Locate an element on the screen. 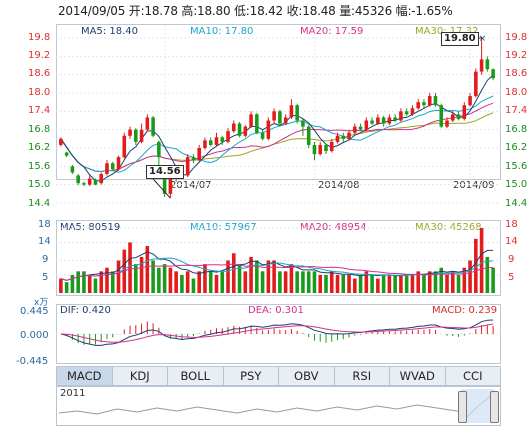 This screenshot has height=429, width=528. tab-kdj: KDJ is located at coordinates (140, 376).